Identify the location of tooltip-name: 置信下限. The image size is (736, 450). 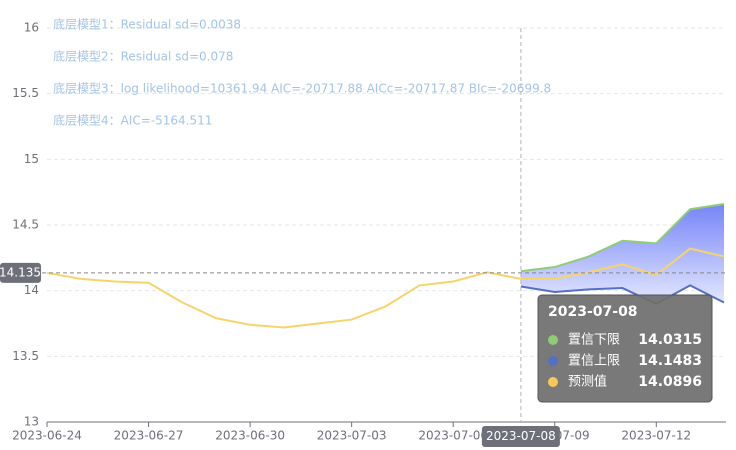
(594, 340).